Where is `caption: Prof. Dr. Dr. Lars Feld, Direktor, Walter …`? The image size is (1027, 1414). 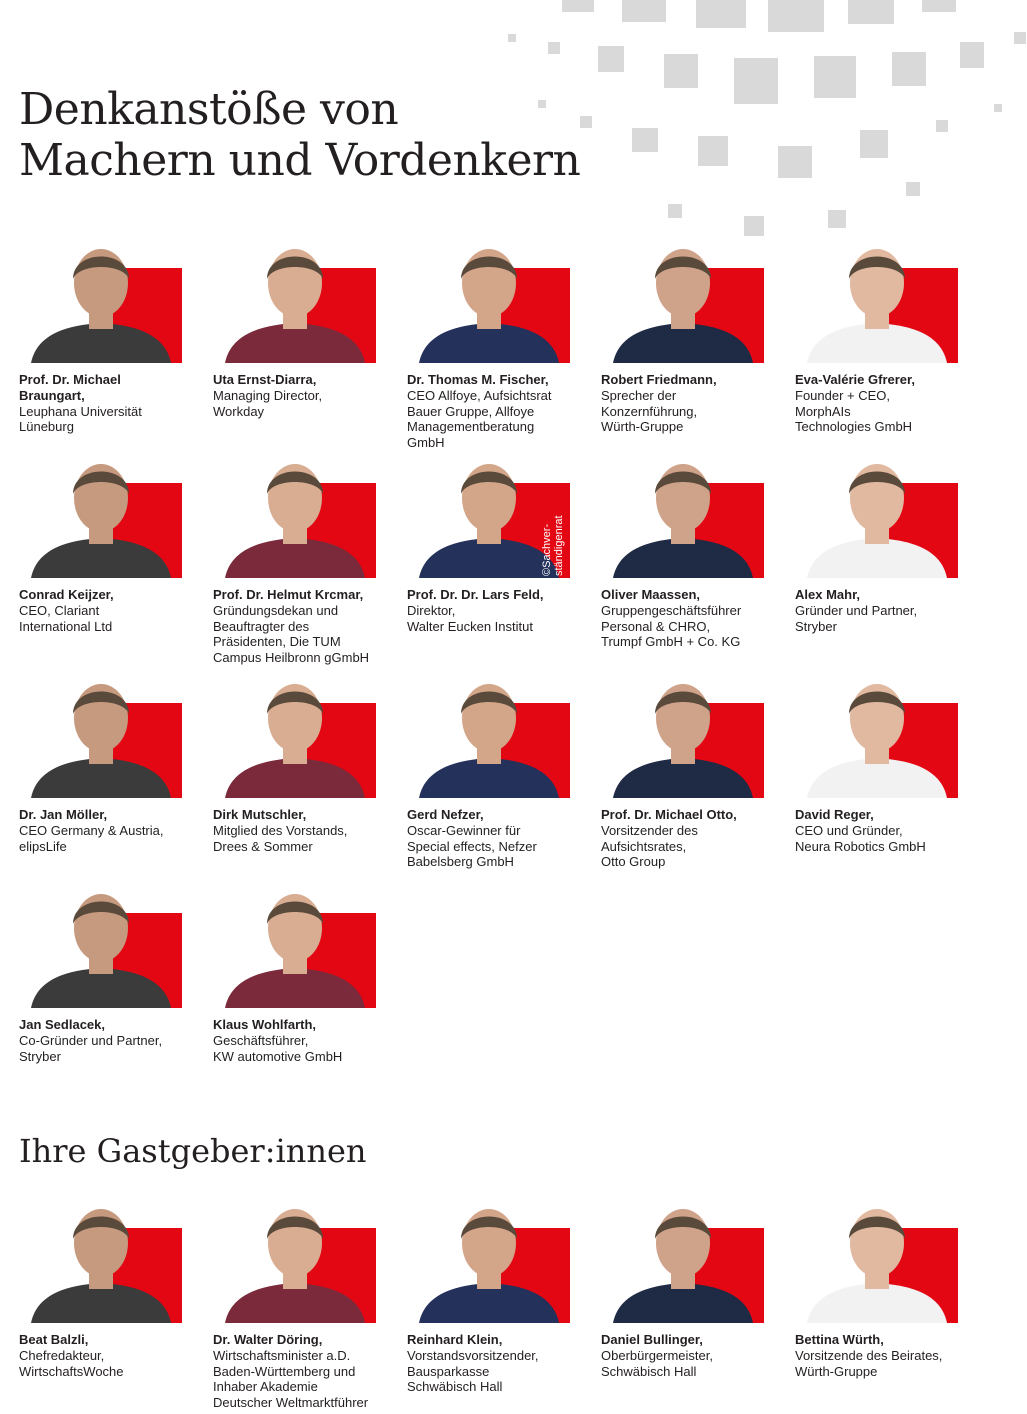 caption: Prof. Dr. Dr. Lars Feld, Direktor, Walter … is located at coordinates (491, 610).